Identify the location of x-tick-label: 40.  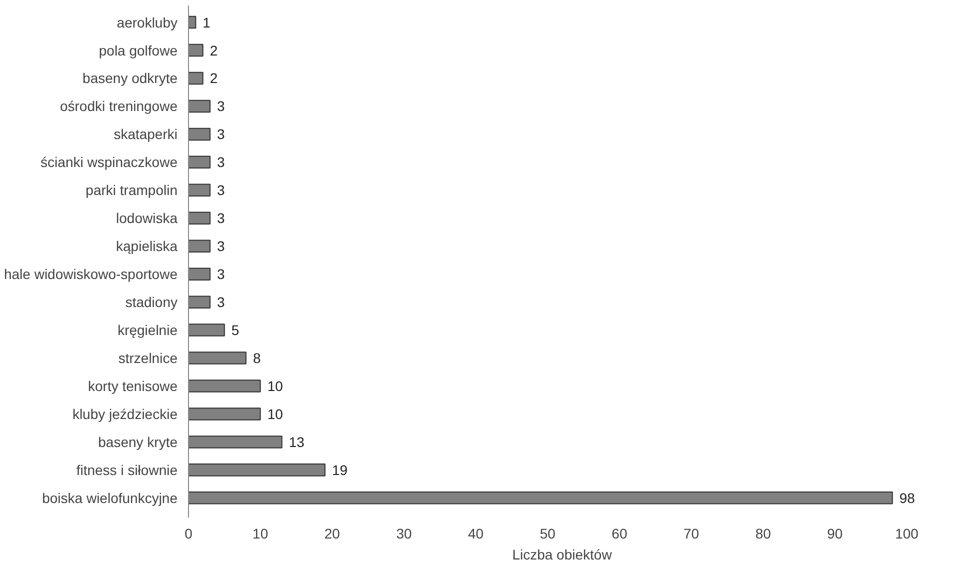
(476, 534).